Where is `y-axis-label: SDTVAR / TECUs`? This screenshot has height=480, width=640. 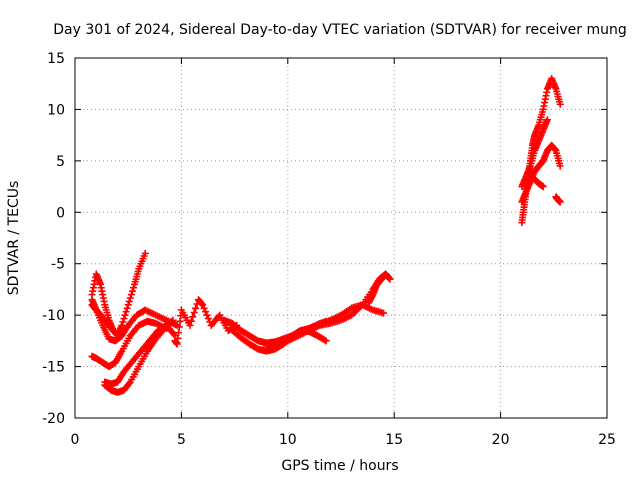 y-axis-label: SDTVAR / TECUs is located at coordinates (14, 238).